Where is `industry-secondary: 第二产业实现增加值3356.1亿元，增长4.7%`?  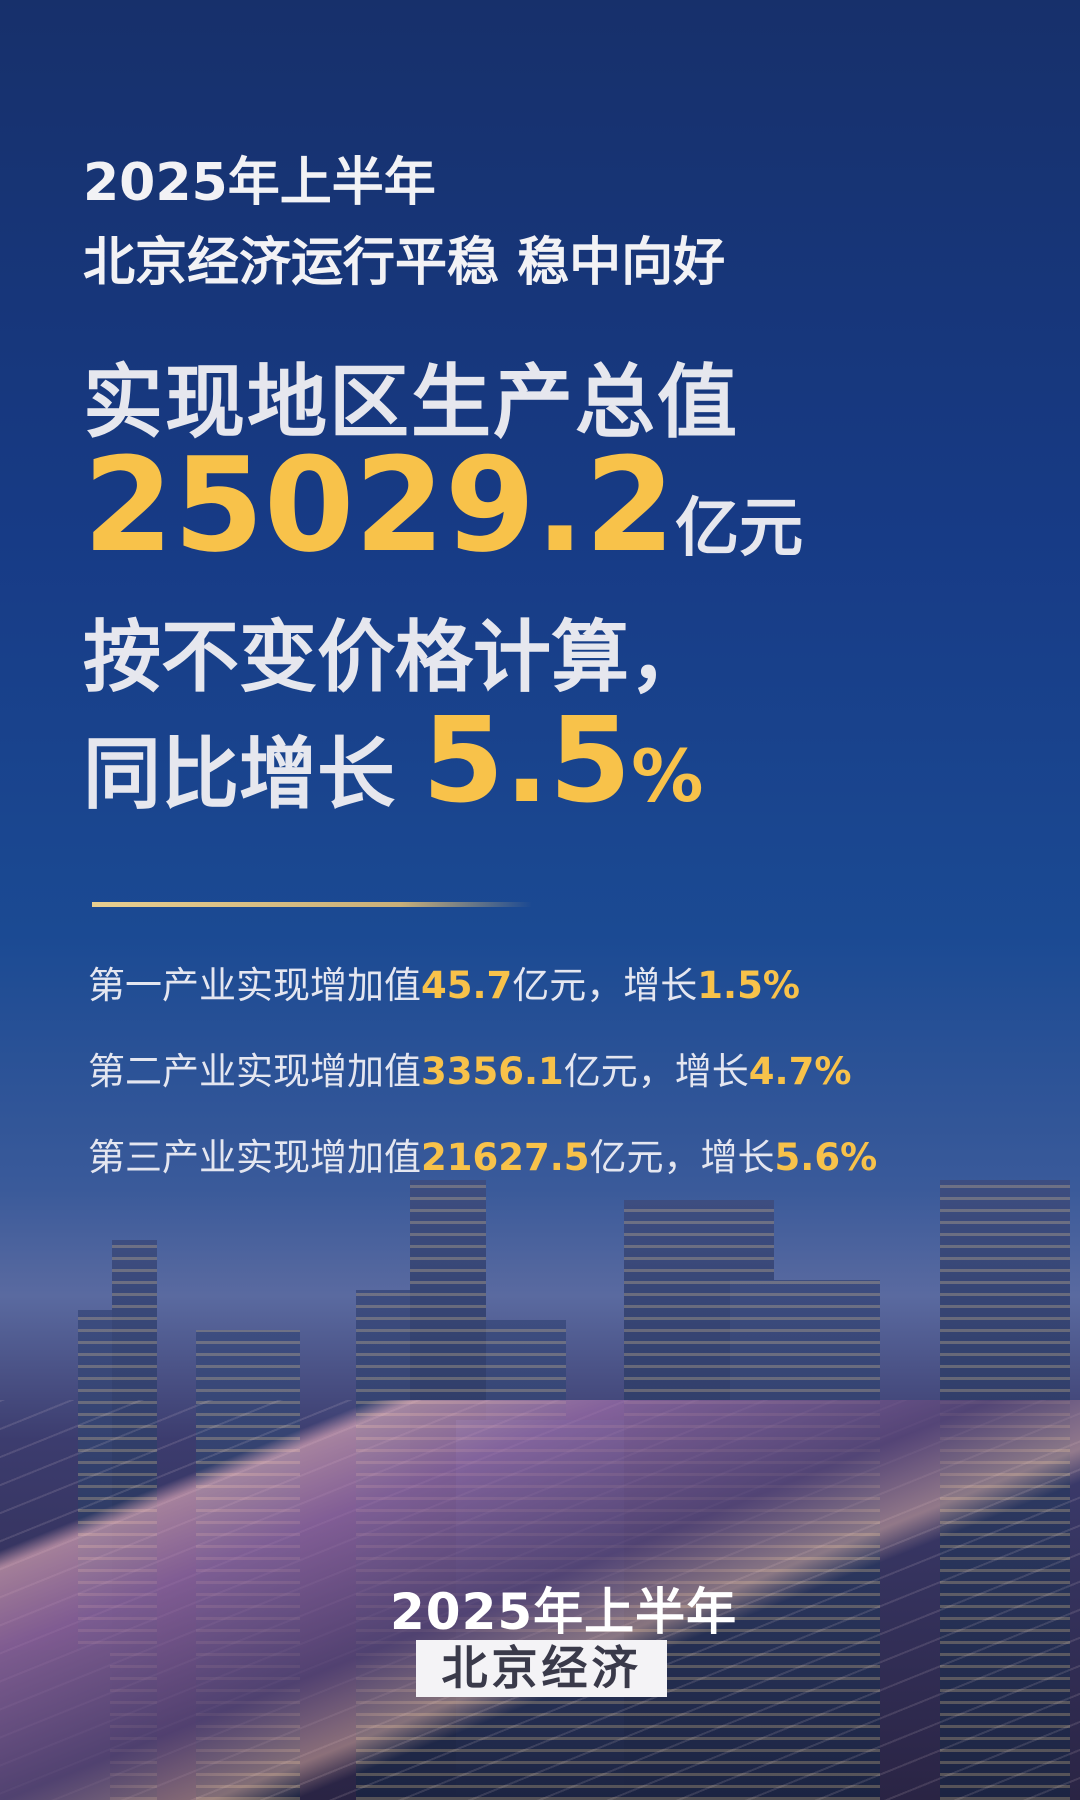 industry-secondary: 第二产业实现增加值3356.1亿元，增长4.7% is located at coordinates (469, 1068).